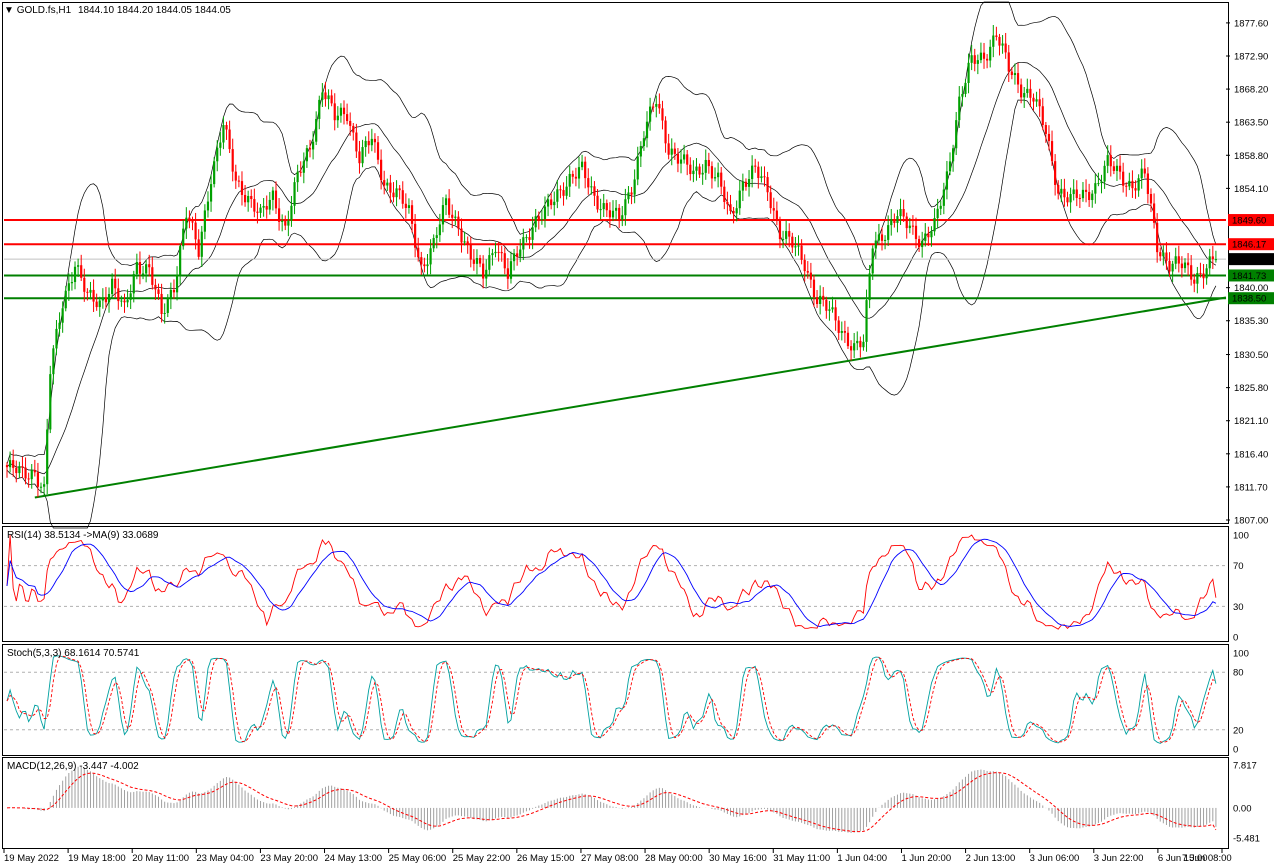  Describe the element at coordinates (1249, 260) in the screenshot. I see `current-price-tag-label: 1844.05` at that location.